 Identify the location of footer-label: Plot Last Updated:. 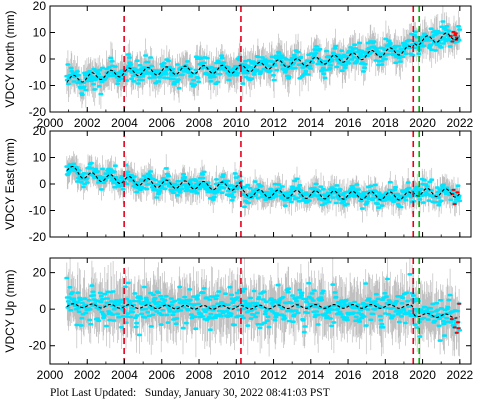
(93, 393).